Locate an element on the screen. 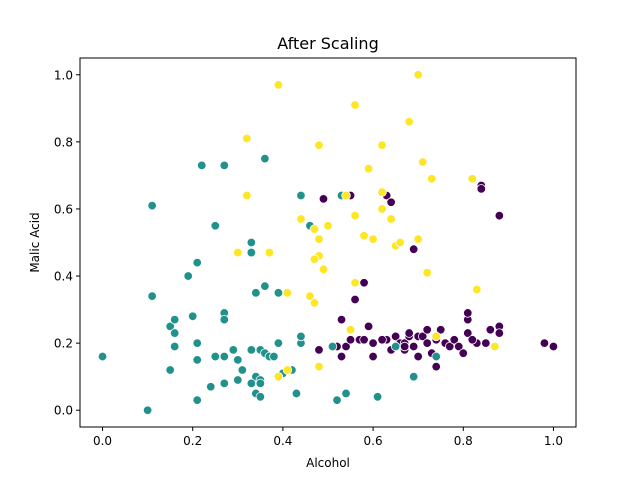 This screenshot has height=480, width=640. x-axis: 0.0 0.2 0.4 0.6 0.8 1.0 is located at coordinates (328, 437).